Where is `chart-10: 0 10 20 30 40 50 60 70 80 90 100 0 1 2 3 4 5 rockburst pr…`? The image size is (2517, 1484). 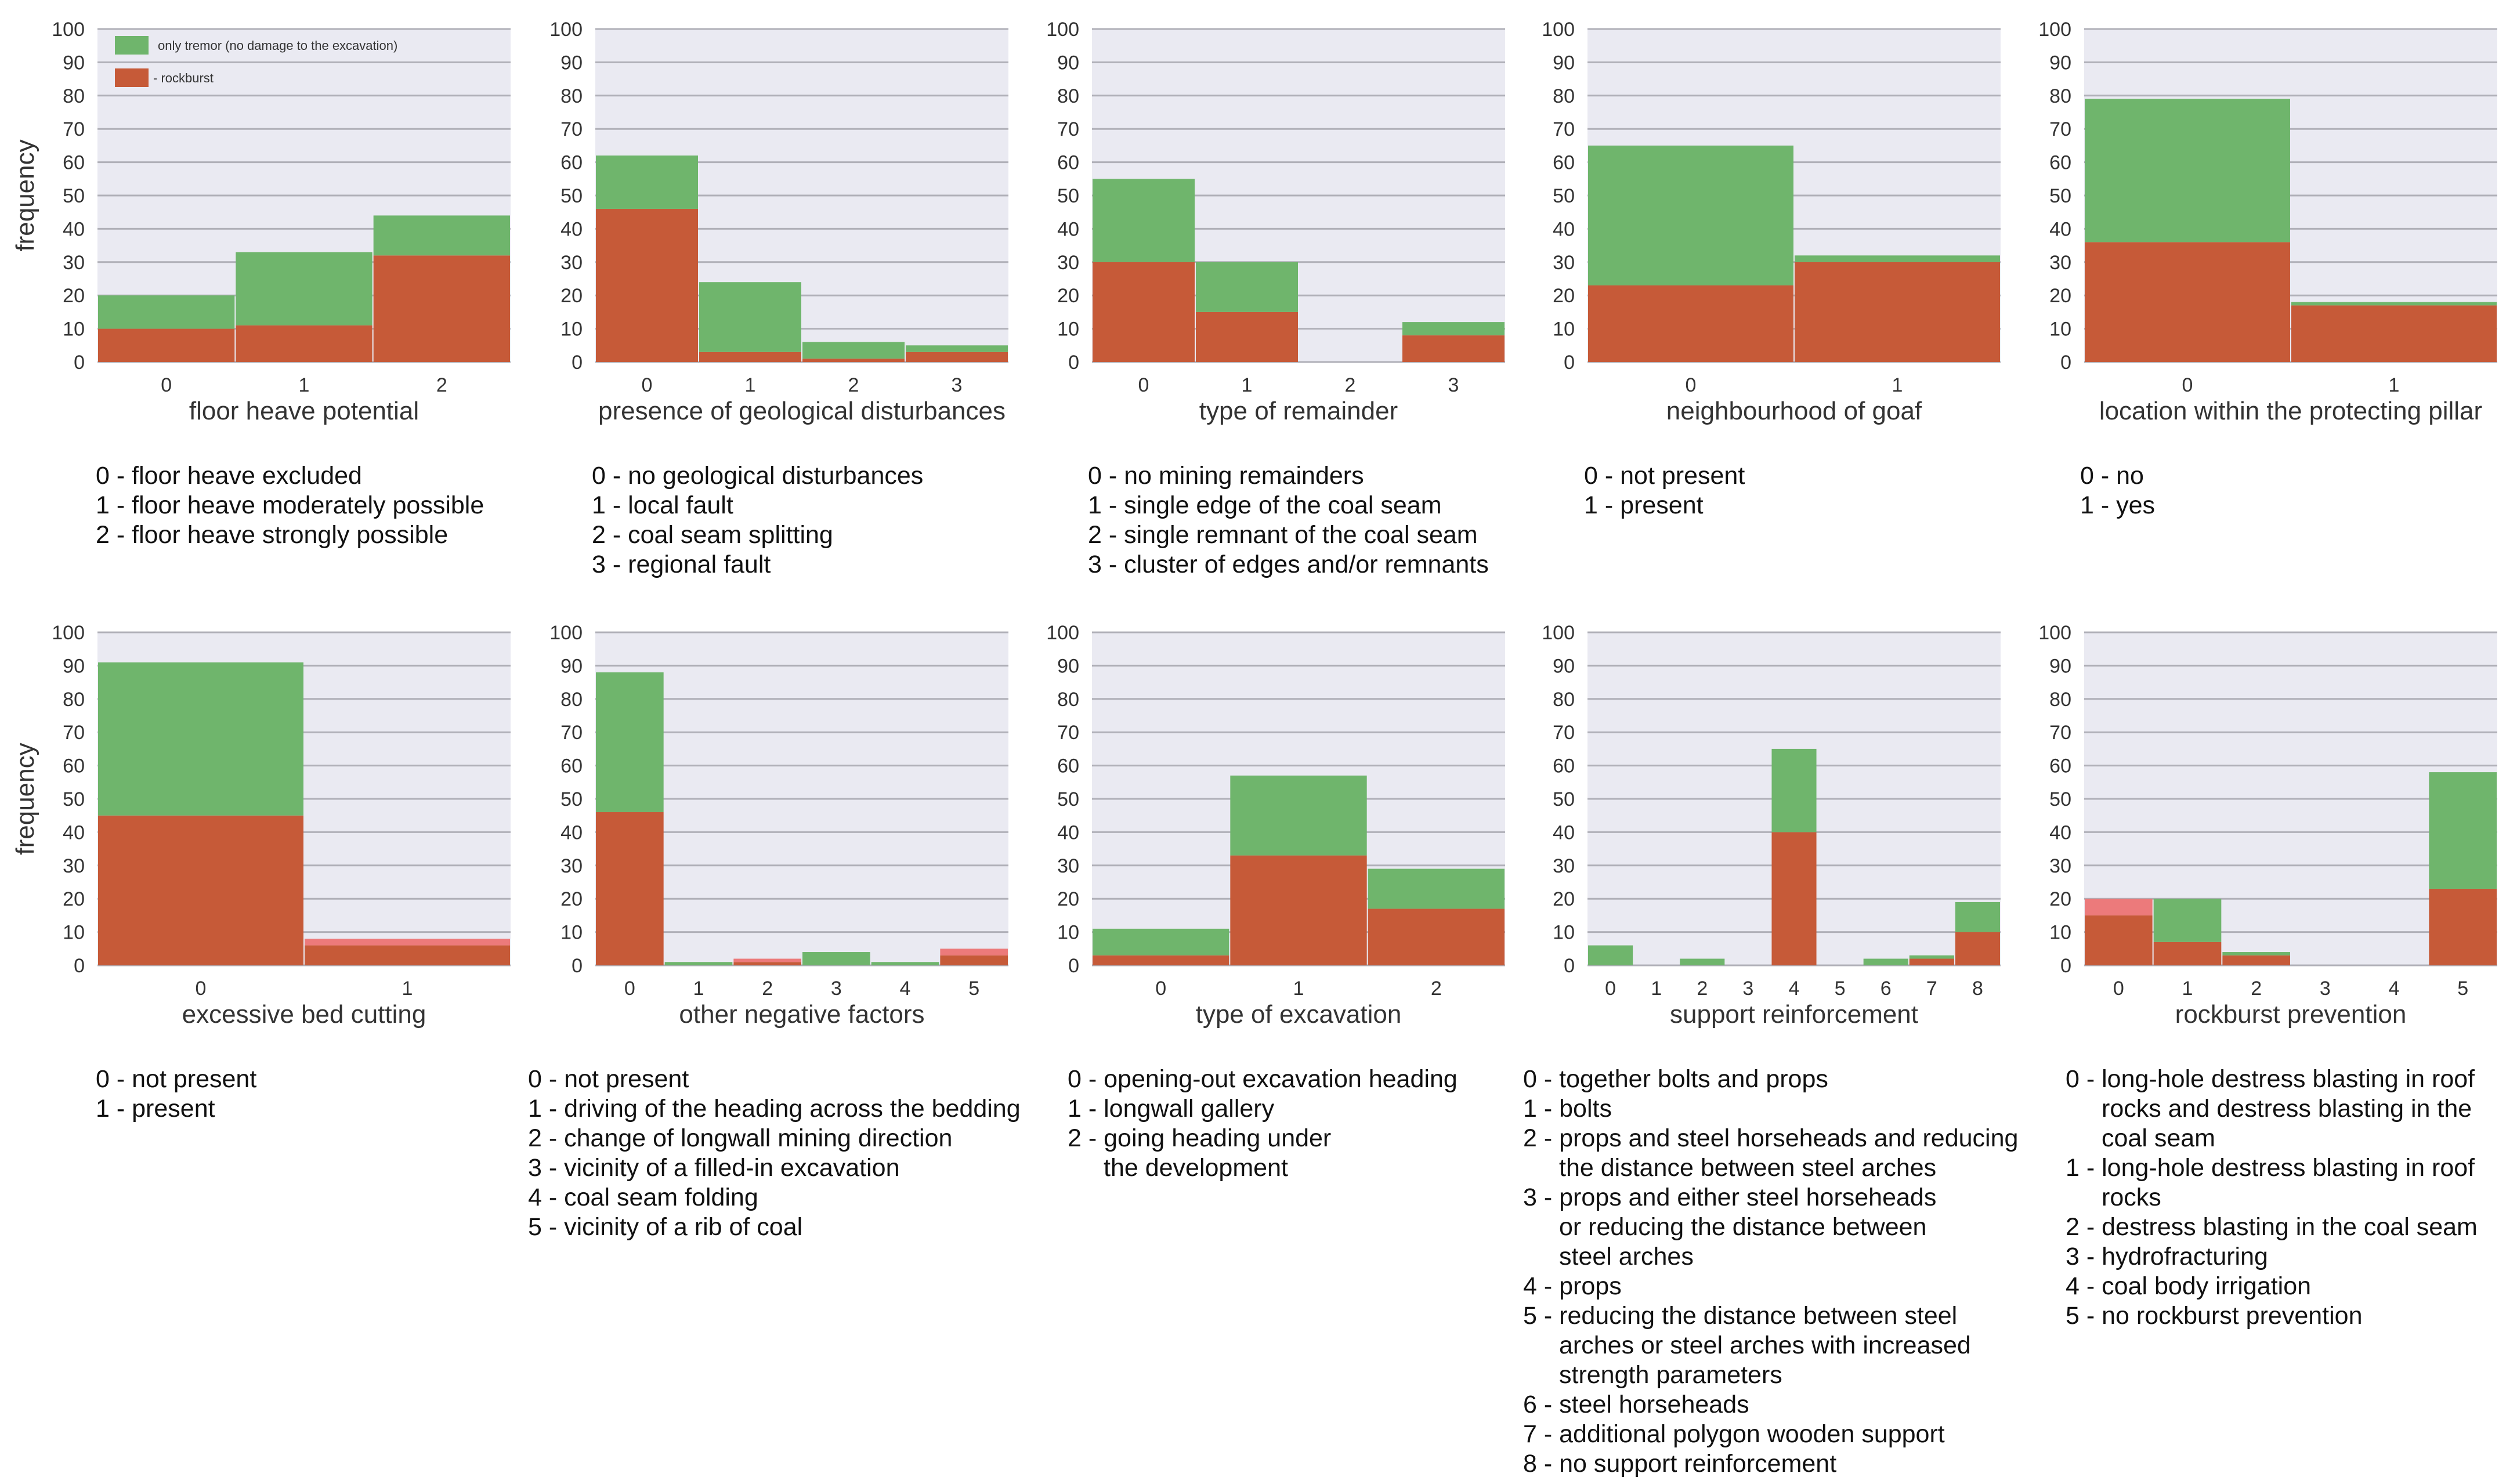
chart-10: 0 10 20 30 40 50 60 70 80 90 100 0 1 2 3 4 5 rockburst pr… is located at coordinates (2268, 825).